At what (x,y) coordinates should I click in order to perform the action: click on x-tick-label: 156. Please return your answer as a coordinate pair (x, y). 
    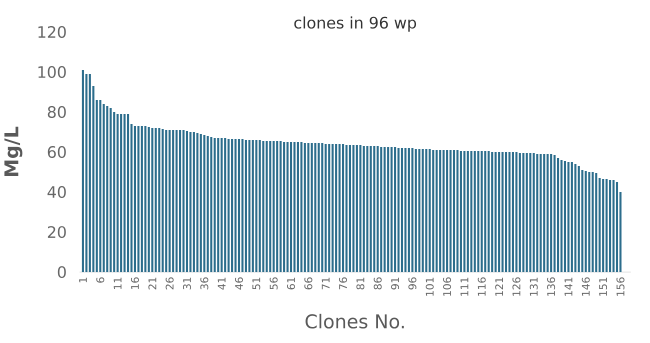
    Looking at the image, I should click on (620, 286).